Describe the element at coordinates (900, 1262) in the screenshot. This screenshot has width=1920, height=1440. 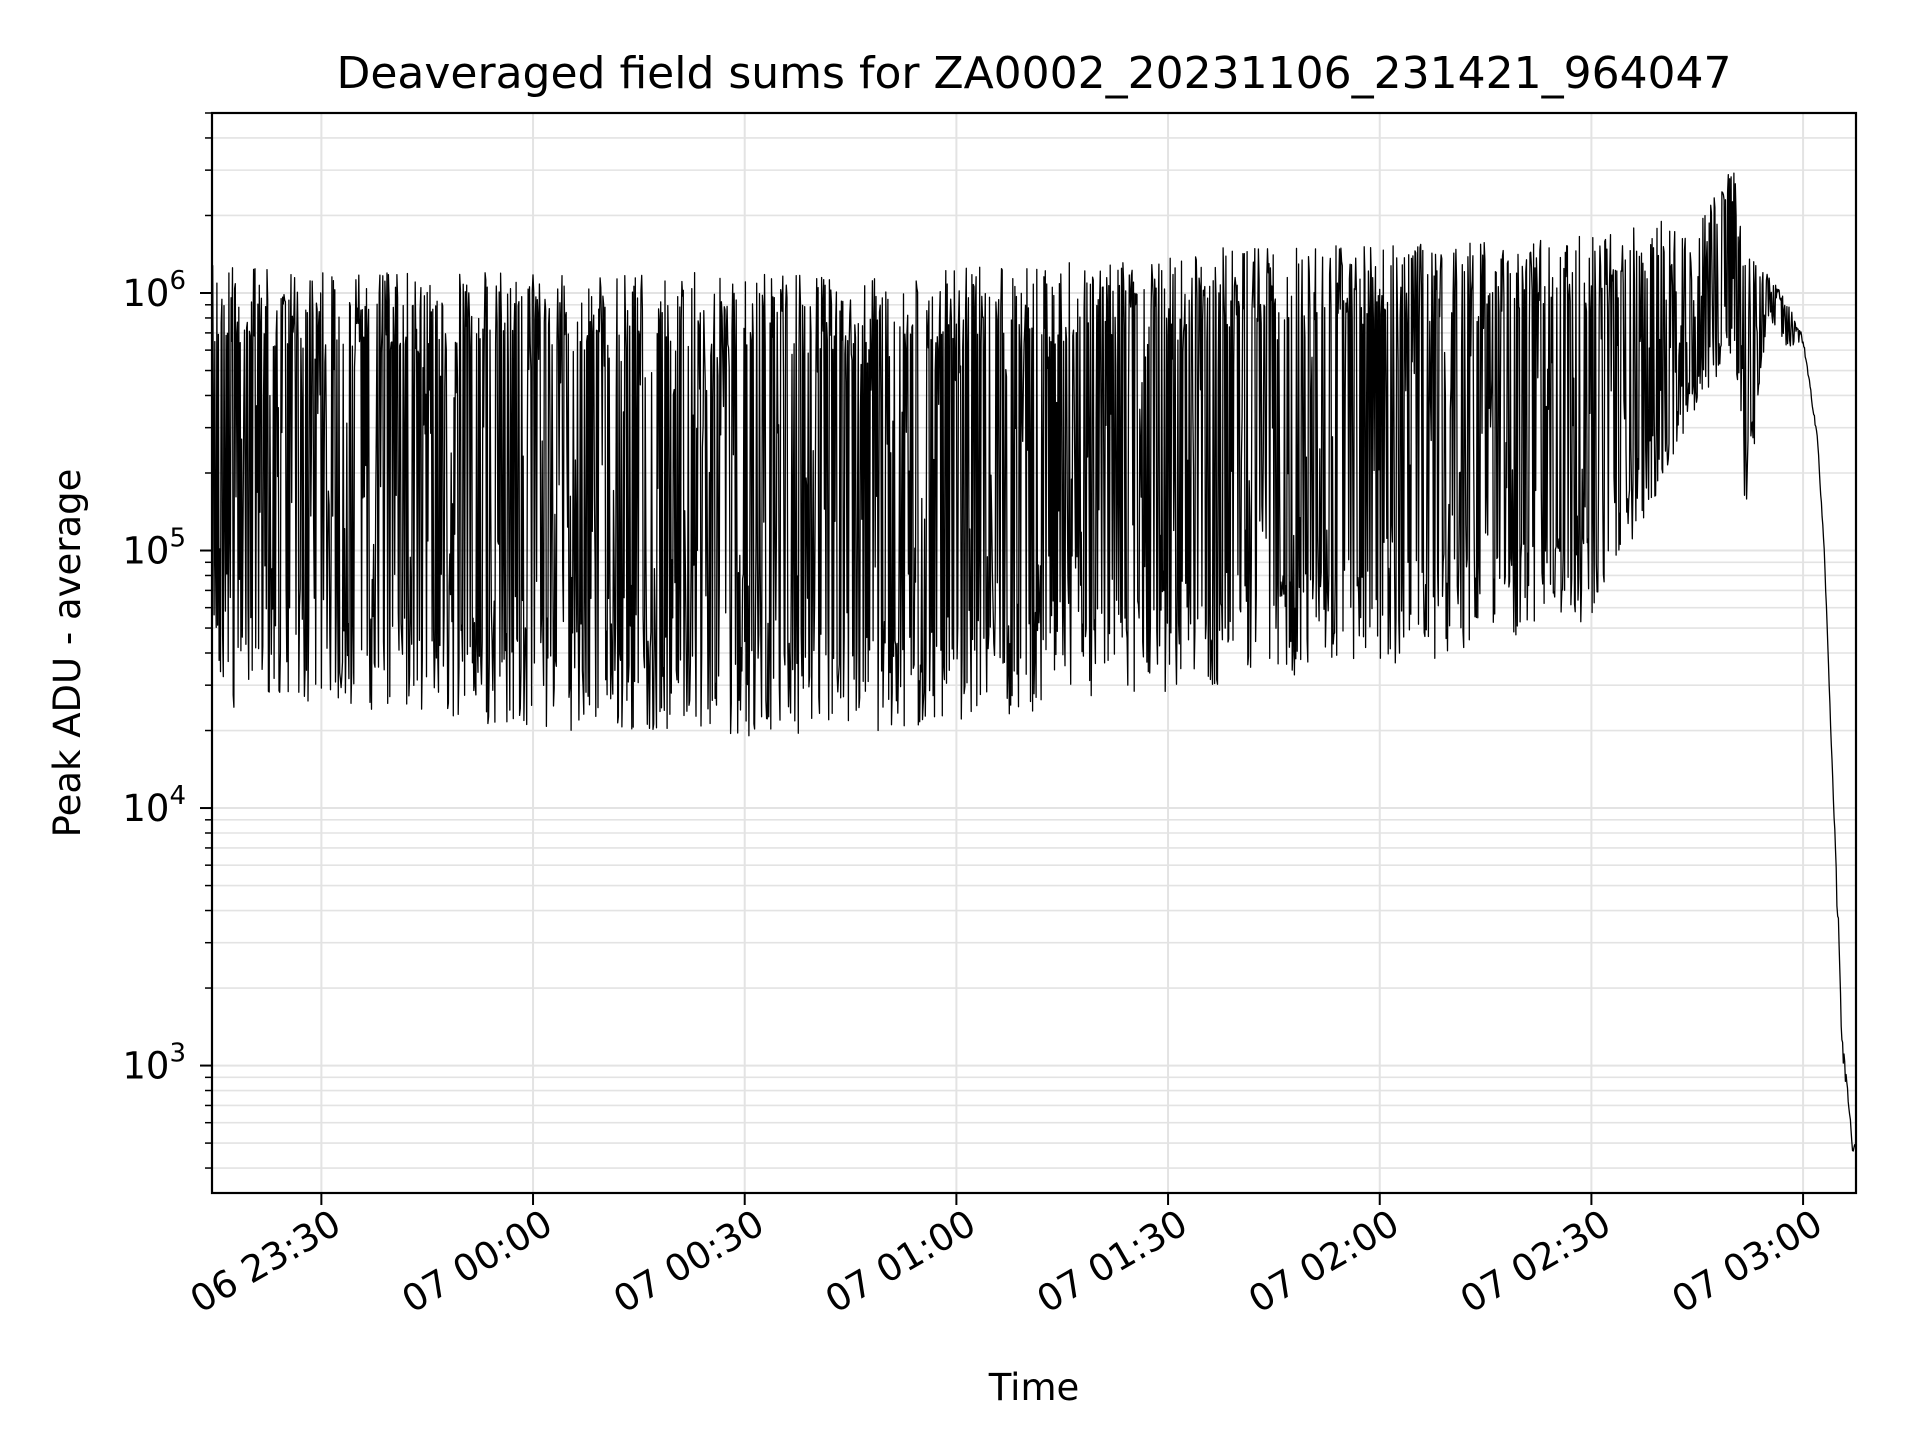
I see `x-tick-label: 07 01:00` at that location.